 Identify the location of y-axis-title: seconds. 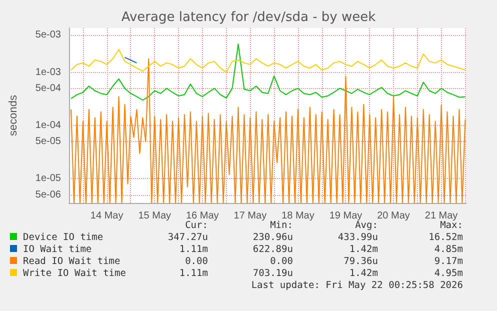
(14, 115).